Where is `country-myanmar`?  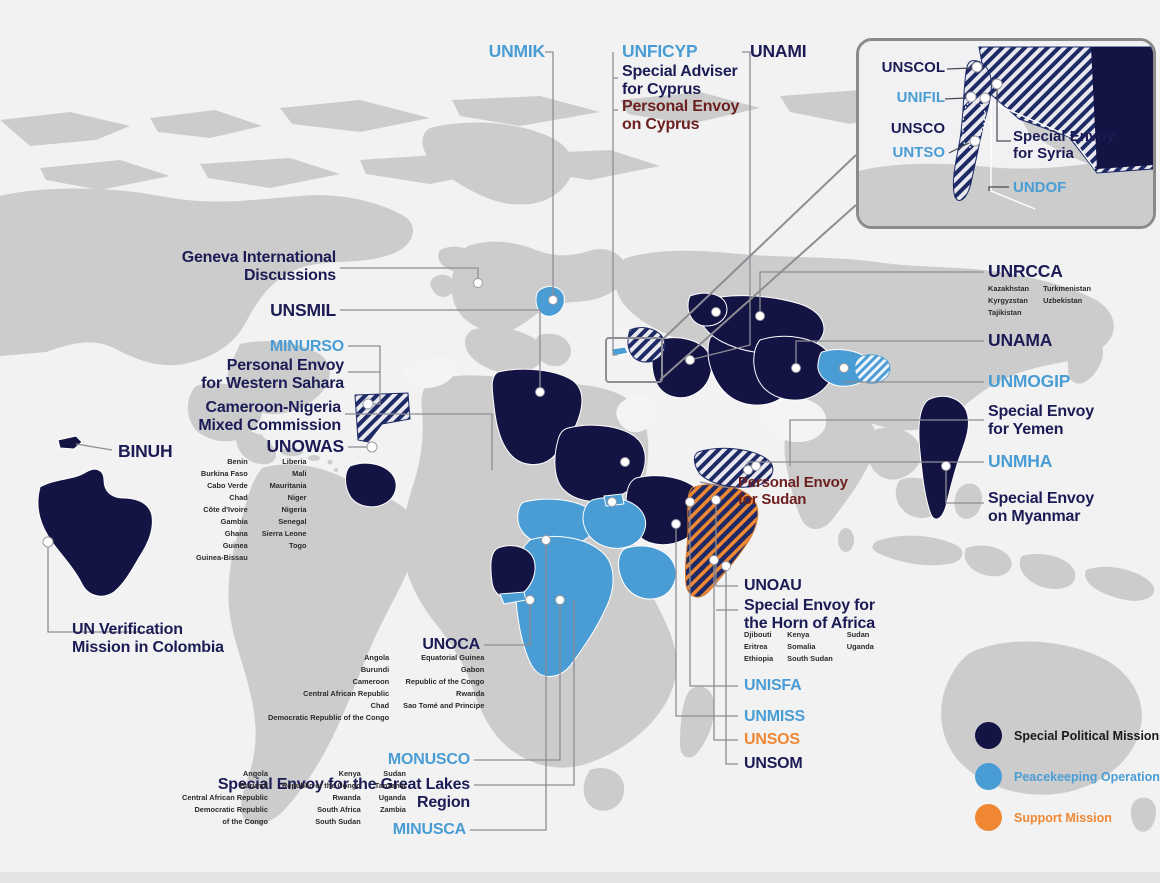
country-myanmar is located at coordinates (943, 457).